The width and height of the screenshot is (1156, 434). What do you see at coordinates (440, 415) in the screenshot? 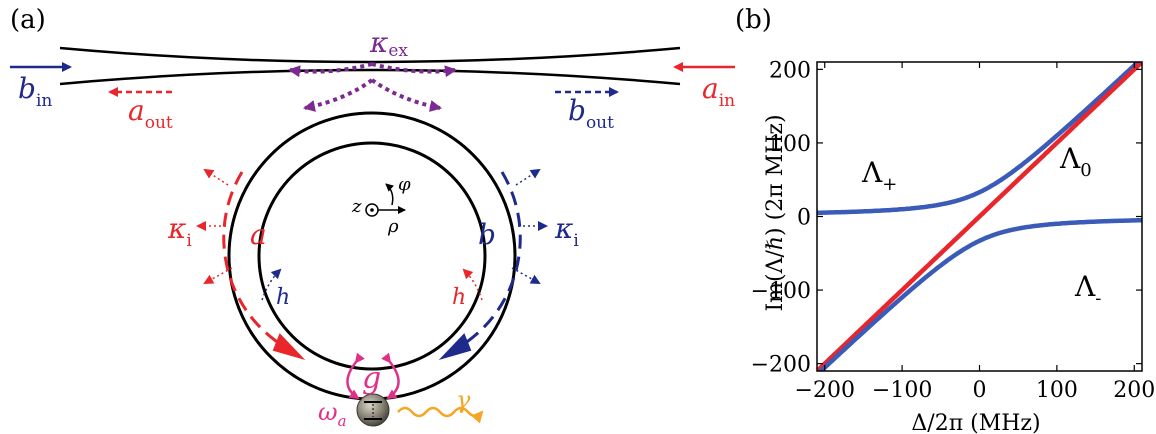
I see `gamma-emission-arrow` at bounding box center [440, 415].